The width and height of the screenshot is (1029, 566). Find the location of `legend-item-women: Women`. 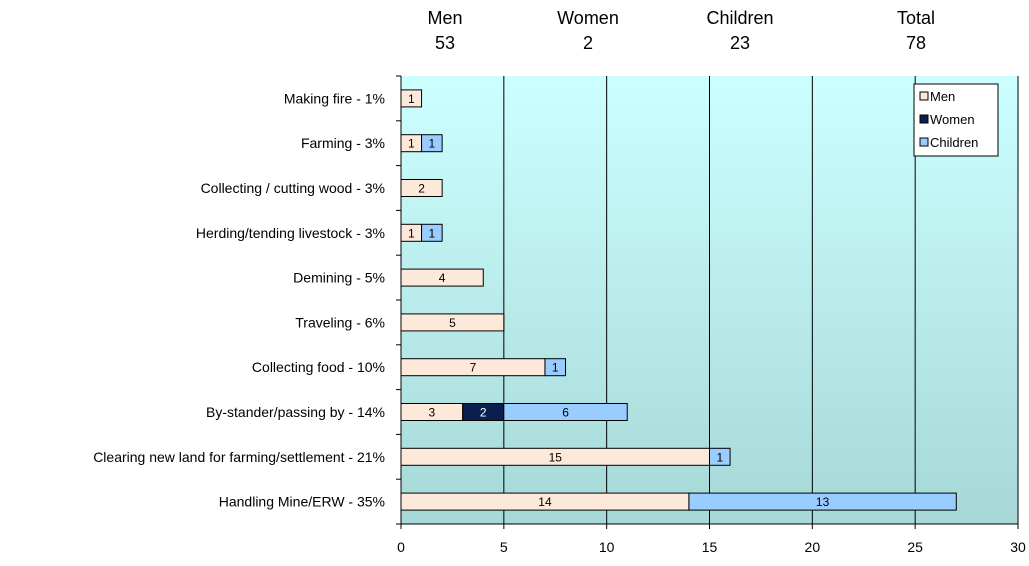

legend-item-women: Women is located at coordinates (947, 119).